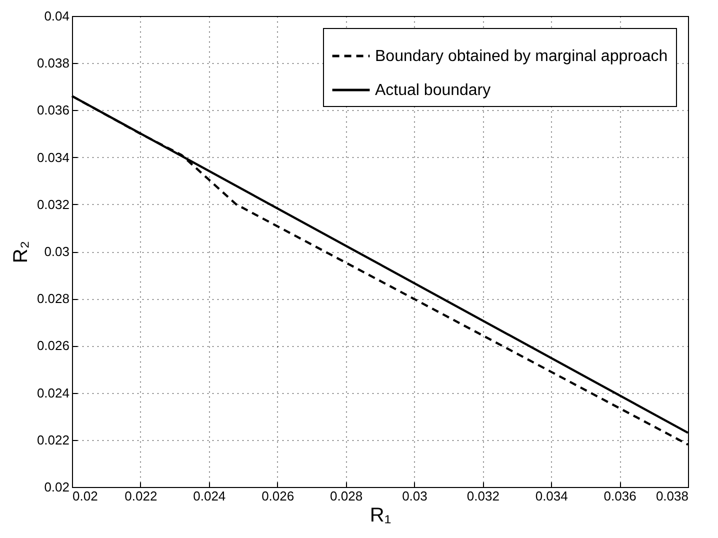  I want to click on x-tick-label: 0.03, so click(415, 496).